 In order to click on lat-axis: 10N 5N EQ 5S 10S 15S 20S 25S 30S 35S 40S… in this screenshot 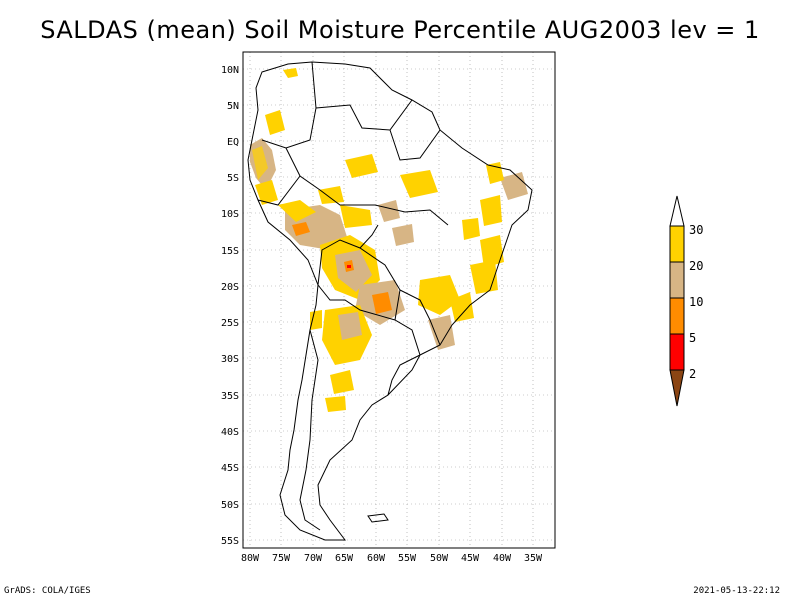, I will do `click(230, 306)`.